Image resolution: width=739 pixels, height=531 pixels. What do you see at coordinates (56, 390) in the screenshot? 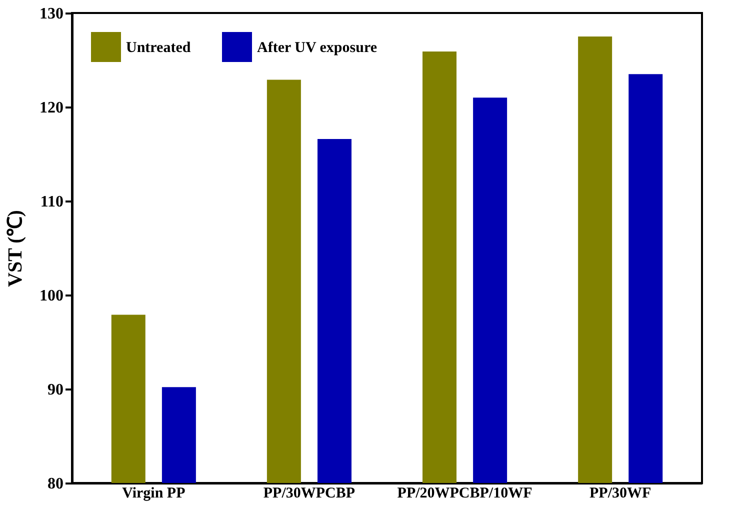
I see `y-tick-label: 90` at bounding box center [56, 390].